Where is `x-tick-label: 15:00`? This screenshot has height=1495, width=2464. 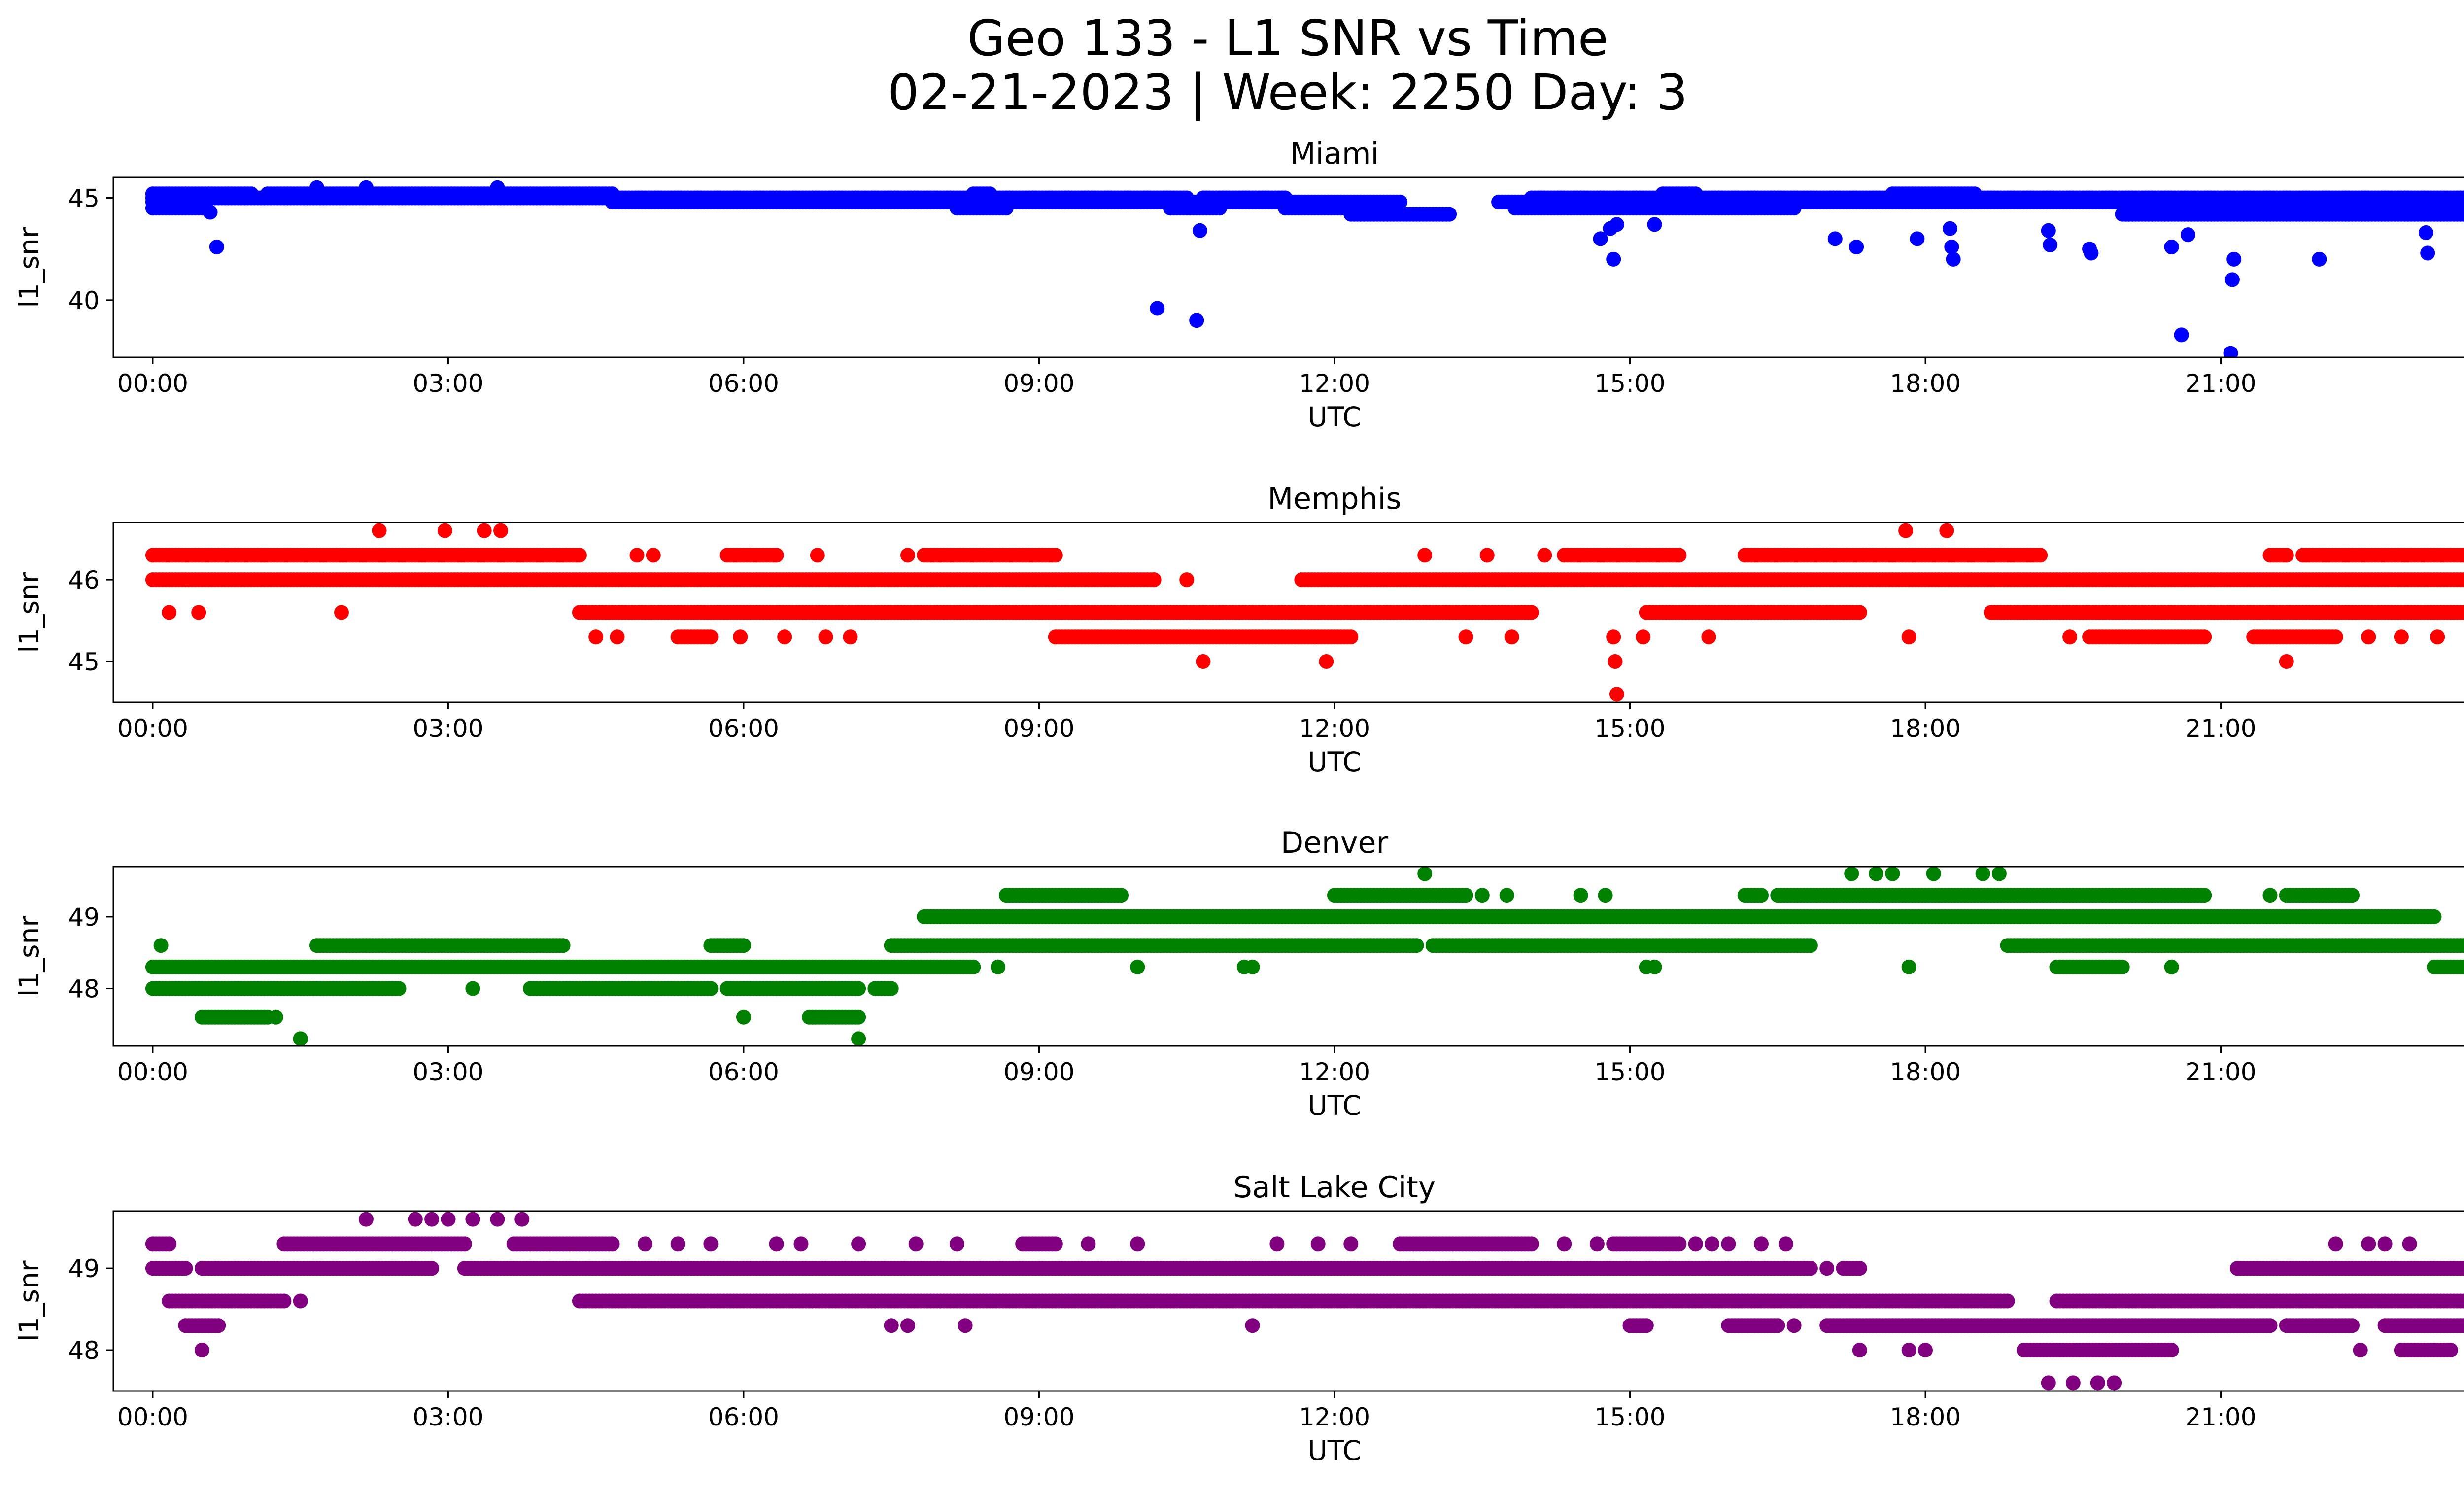 x-tick-label: 15:00 is located at coordinates (1629, 383).